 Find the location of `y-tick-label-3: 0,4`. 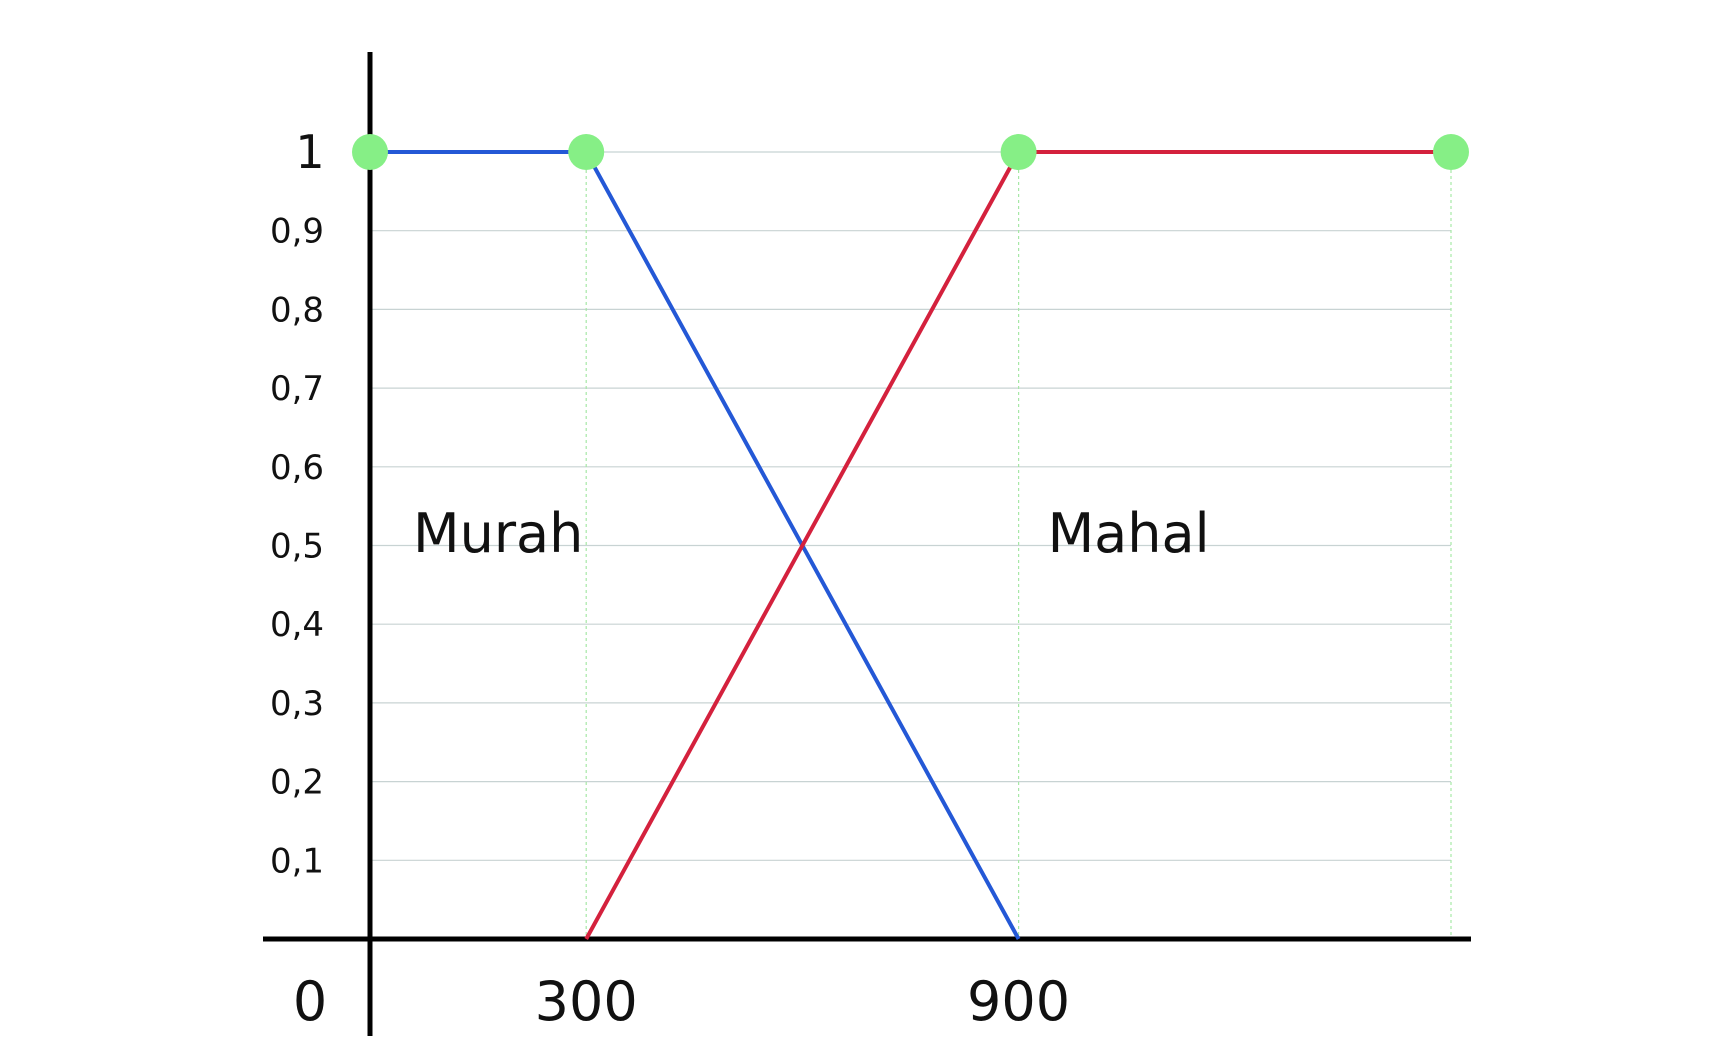

y-tick-label-3: 0,4 is located at coordinates (297, 625).